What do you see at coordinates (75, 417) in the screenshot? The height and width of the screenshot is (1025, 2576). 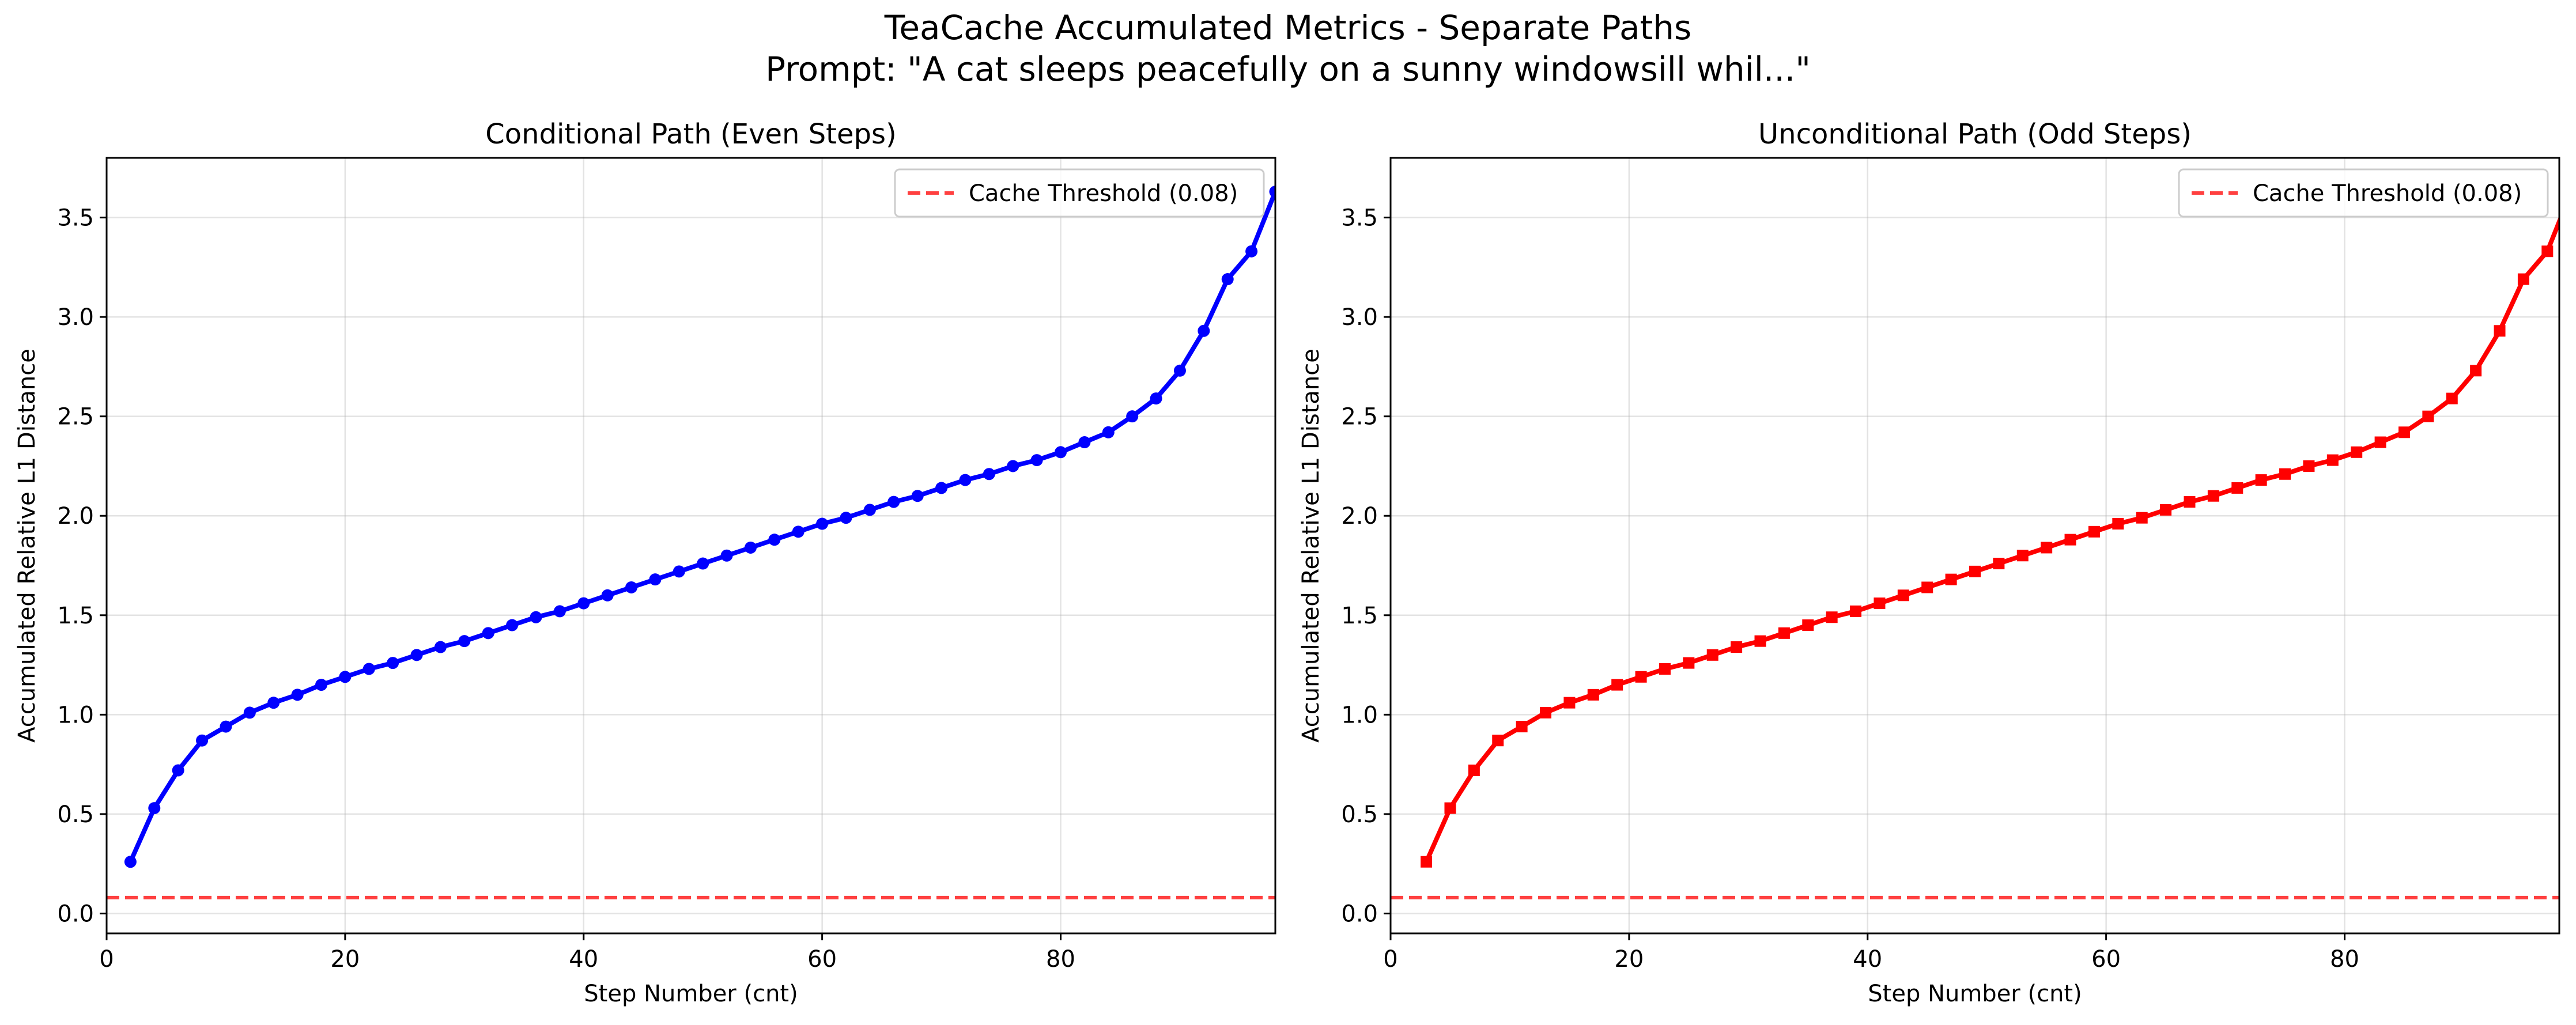 I see `y-tick-label: 2.5` at bounding box center [75, 417].